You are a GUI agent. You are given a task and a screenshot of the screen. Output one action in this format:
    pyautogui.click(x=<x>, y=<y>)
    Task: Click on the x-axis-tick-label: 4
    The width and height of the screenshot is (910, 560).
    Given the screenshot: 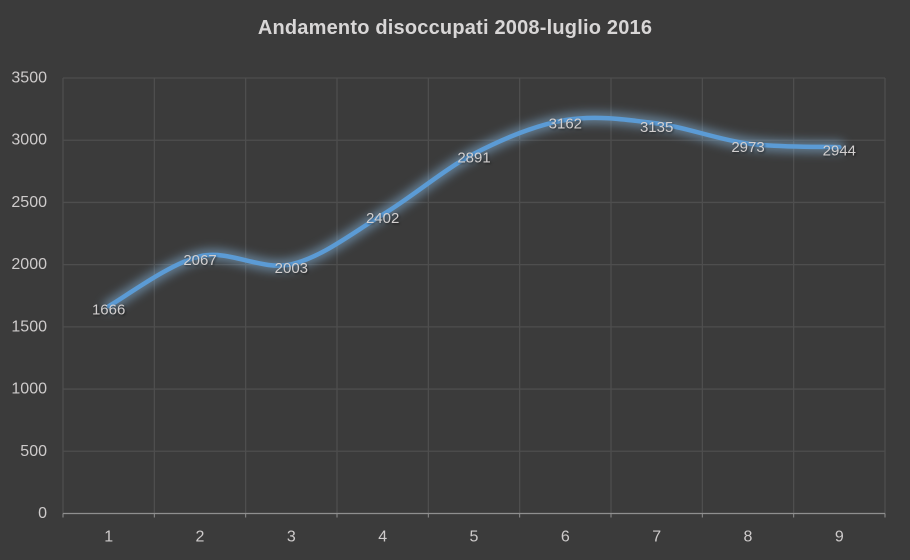 What is the action you would take?
    pyautogui.click(x=382, y=537)
    